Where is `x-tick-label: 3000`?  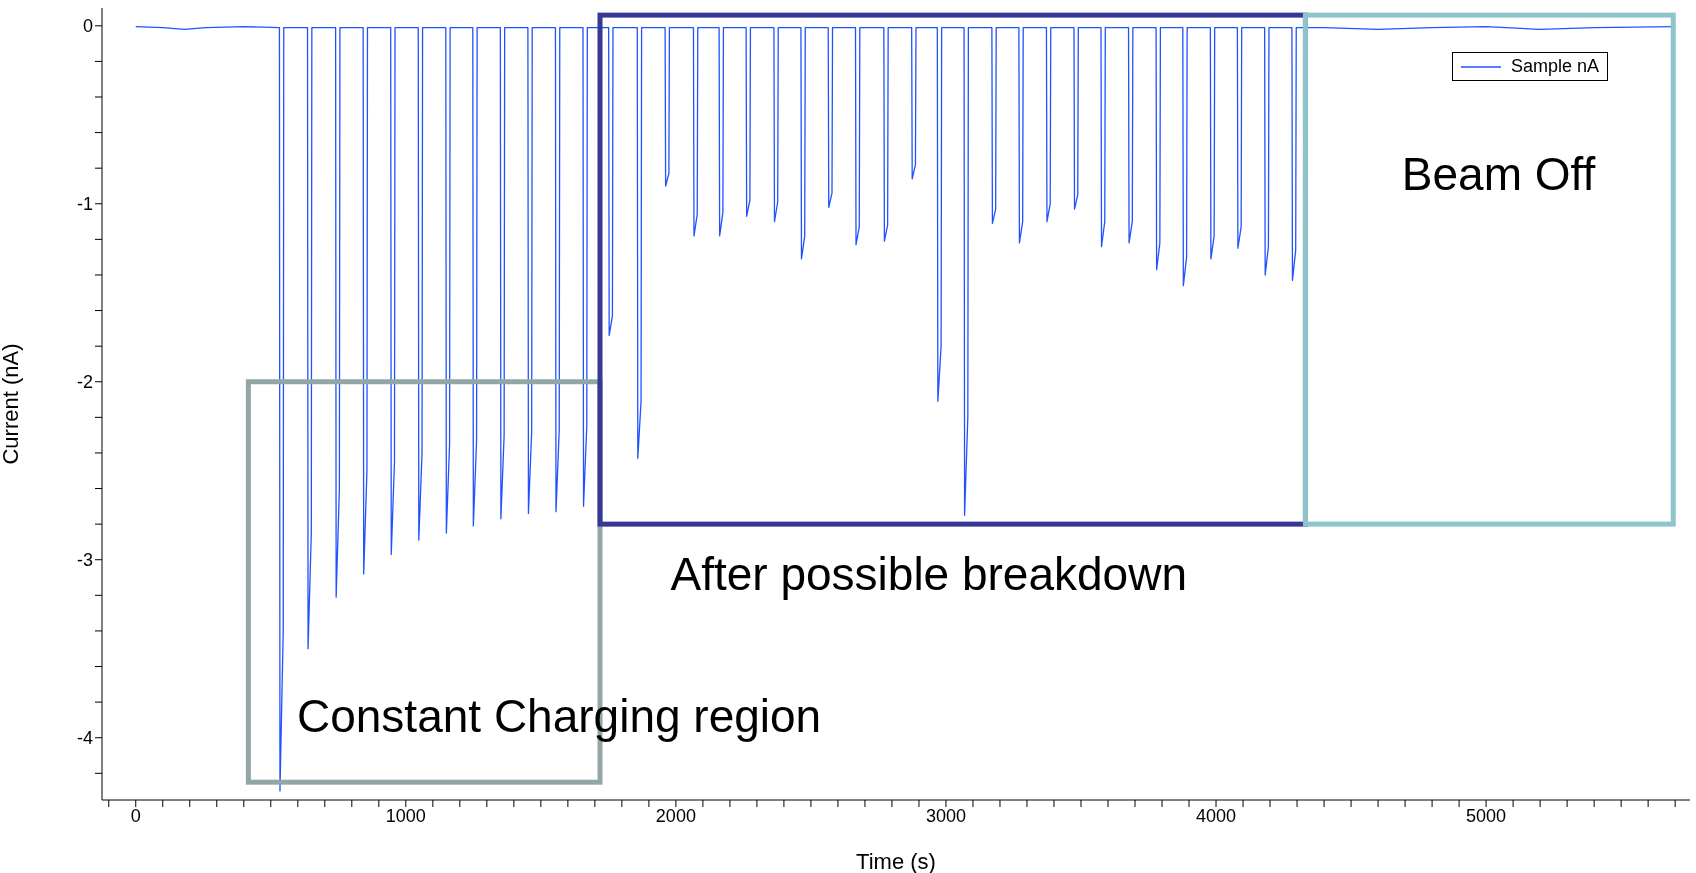 x-tick-label: 3000 is located at coordinates (945, 815).